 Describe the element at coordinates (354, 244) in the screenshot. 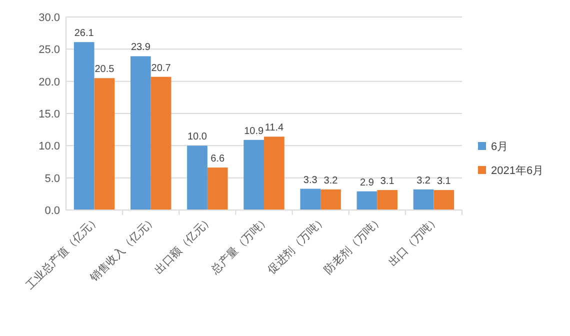

I see `x-tick-label: 防老剂（万吨）` at that location.